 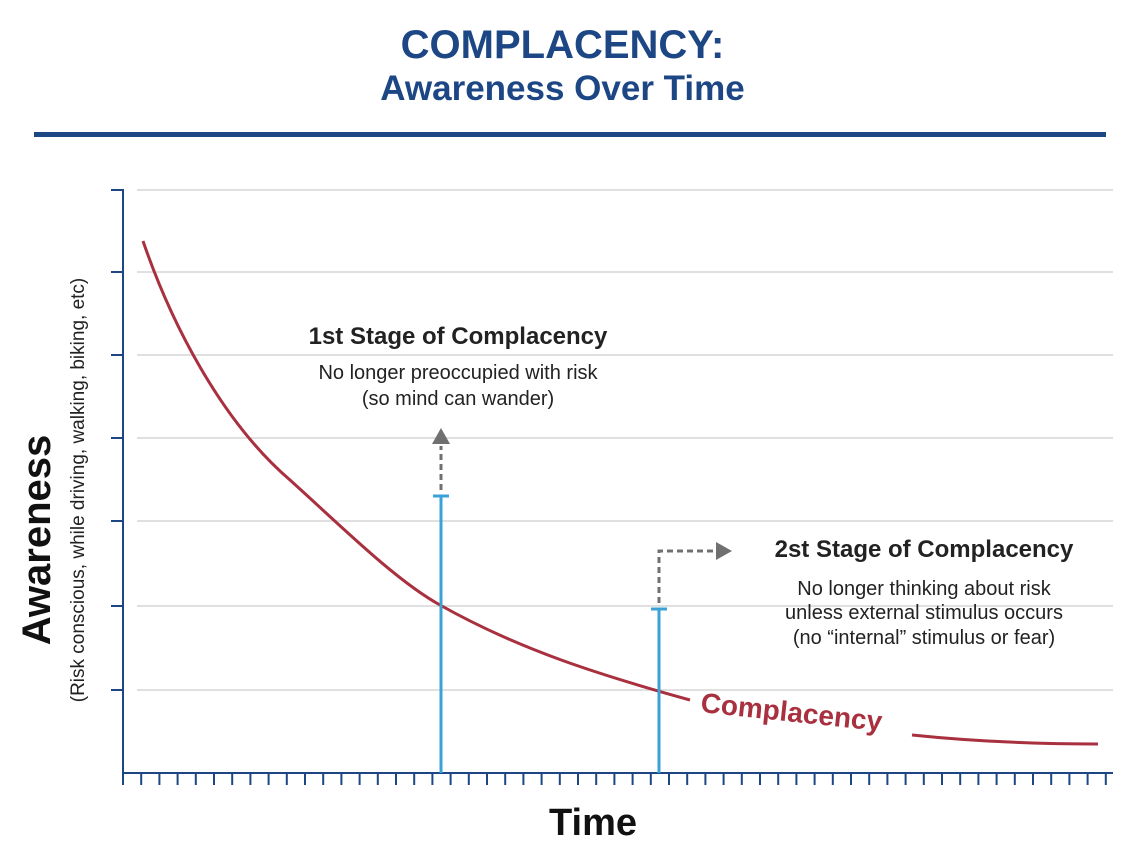 I want to click on chart-title: COMPLACENCY:, so click(x=562, y=45).